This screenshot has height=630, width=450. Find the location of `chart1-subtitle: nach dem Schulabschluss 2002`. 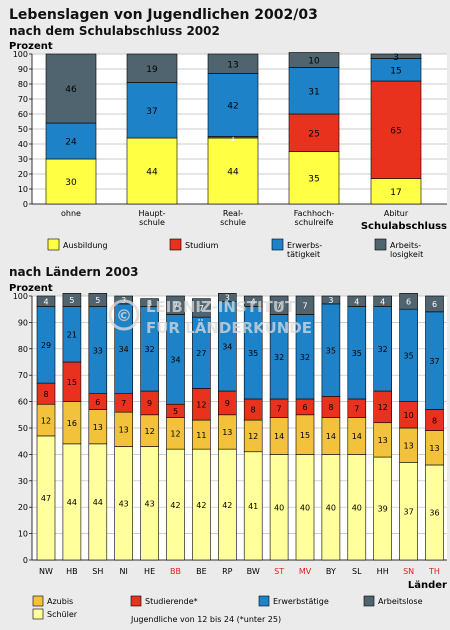

chart1-subtitle: nach dem Schulabschluss 2002 is located at coordinates (114, 31).